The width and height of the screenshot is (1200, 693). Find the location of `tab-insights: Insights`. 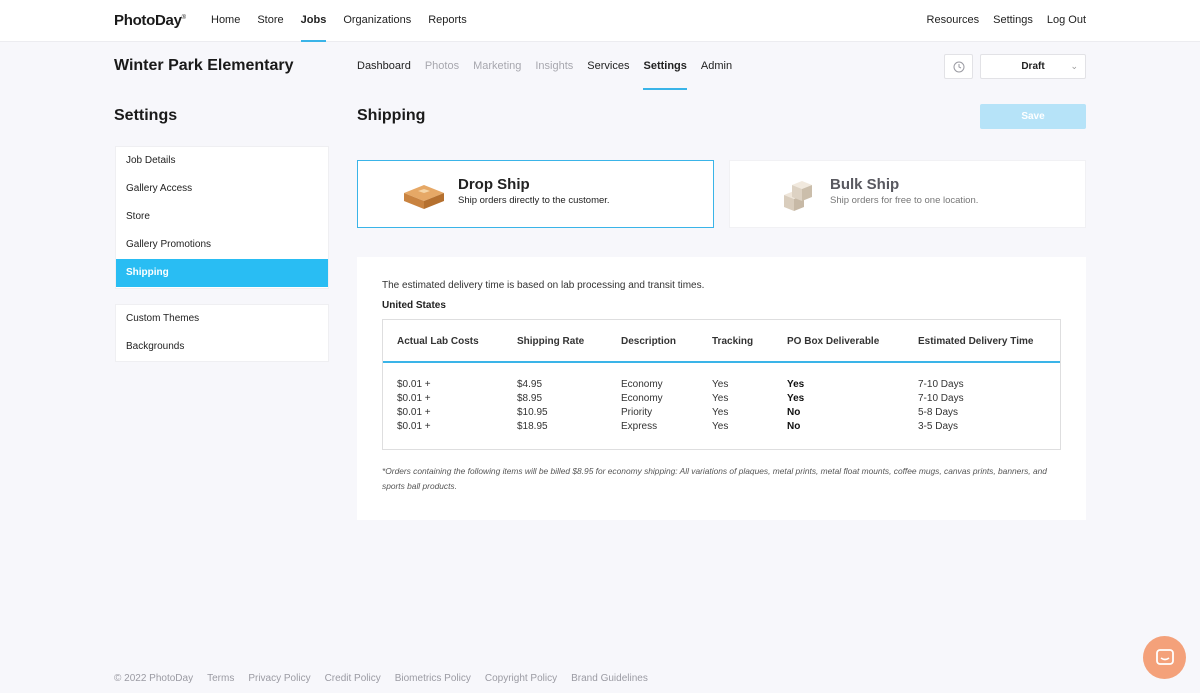

tab-insights: Insights is located at coordinates (554, 66).